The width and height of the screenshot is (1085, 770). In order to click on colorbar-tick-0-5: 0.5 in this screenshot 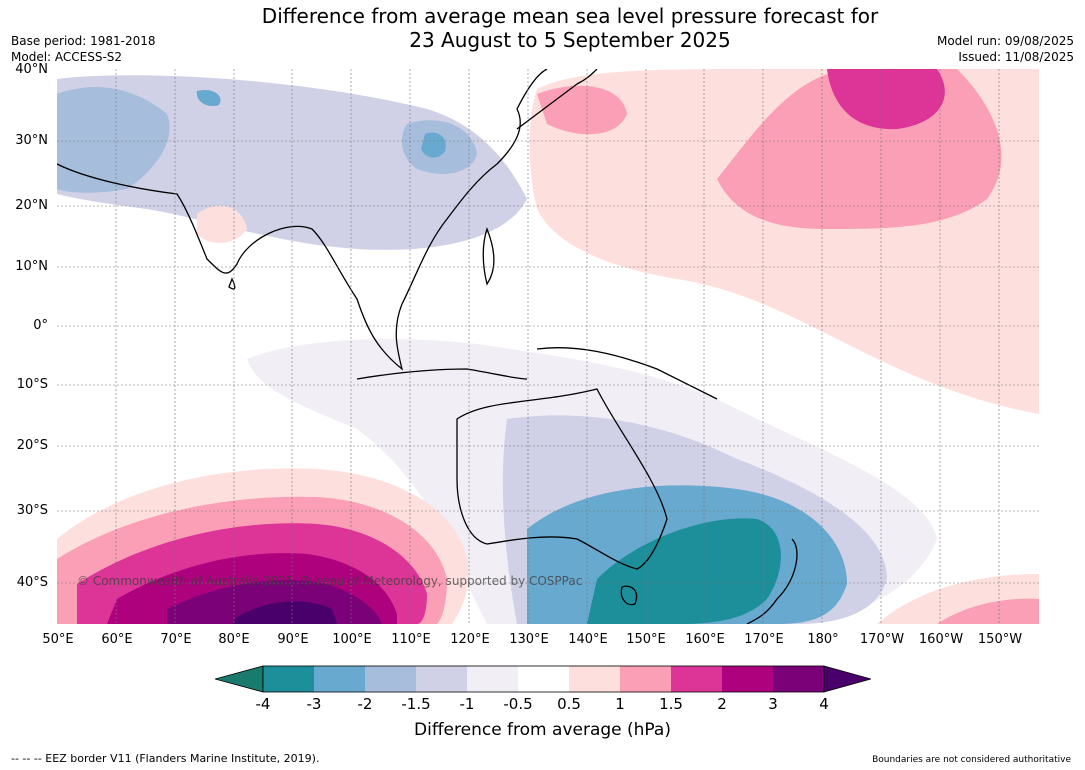, I will do `click(569, 704)`.